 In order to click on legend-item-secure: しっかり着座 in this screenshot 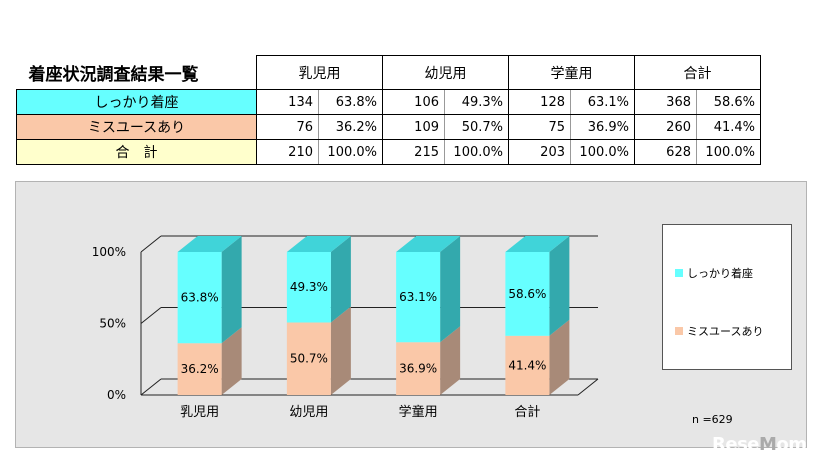, I will do `click(714, 273)`.